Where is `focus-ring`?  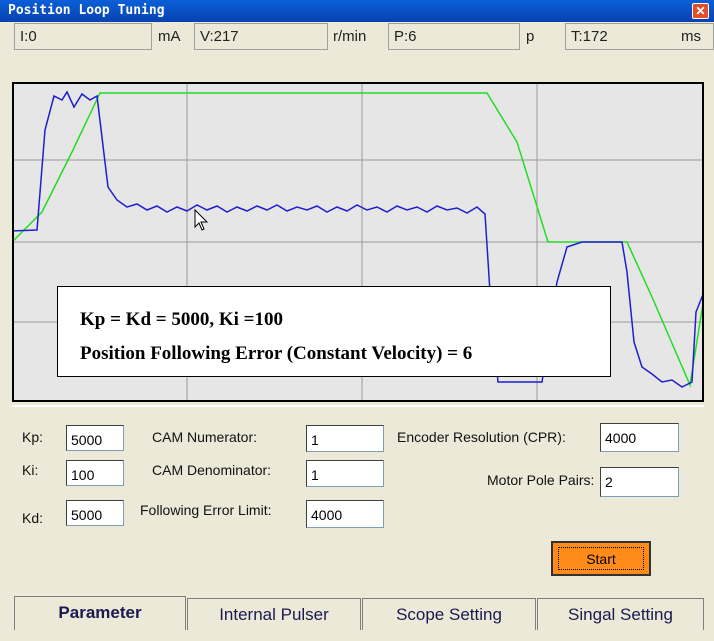 focus-ring is located at coordinates (601, 558).